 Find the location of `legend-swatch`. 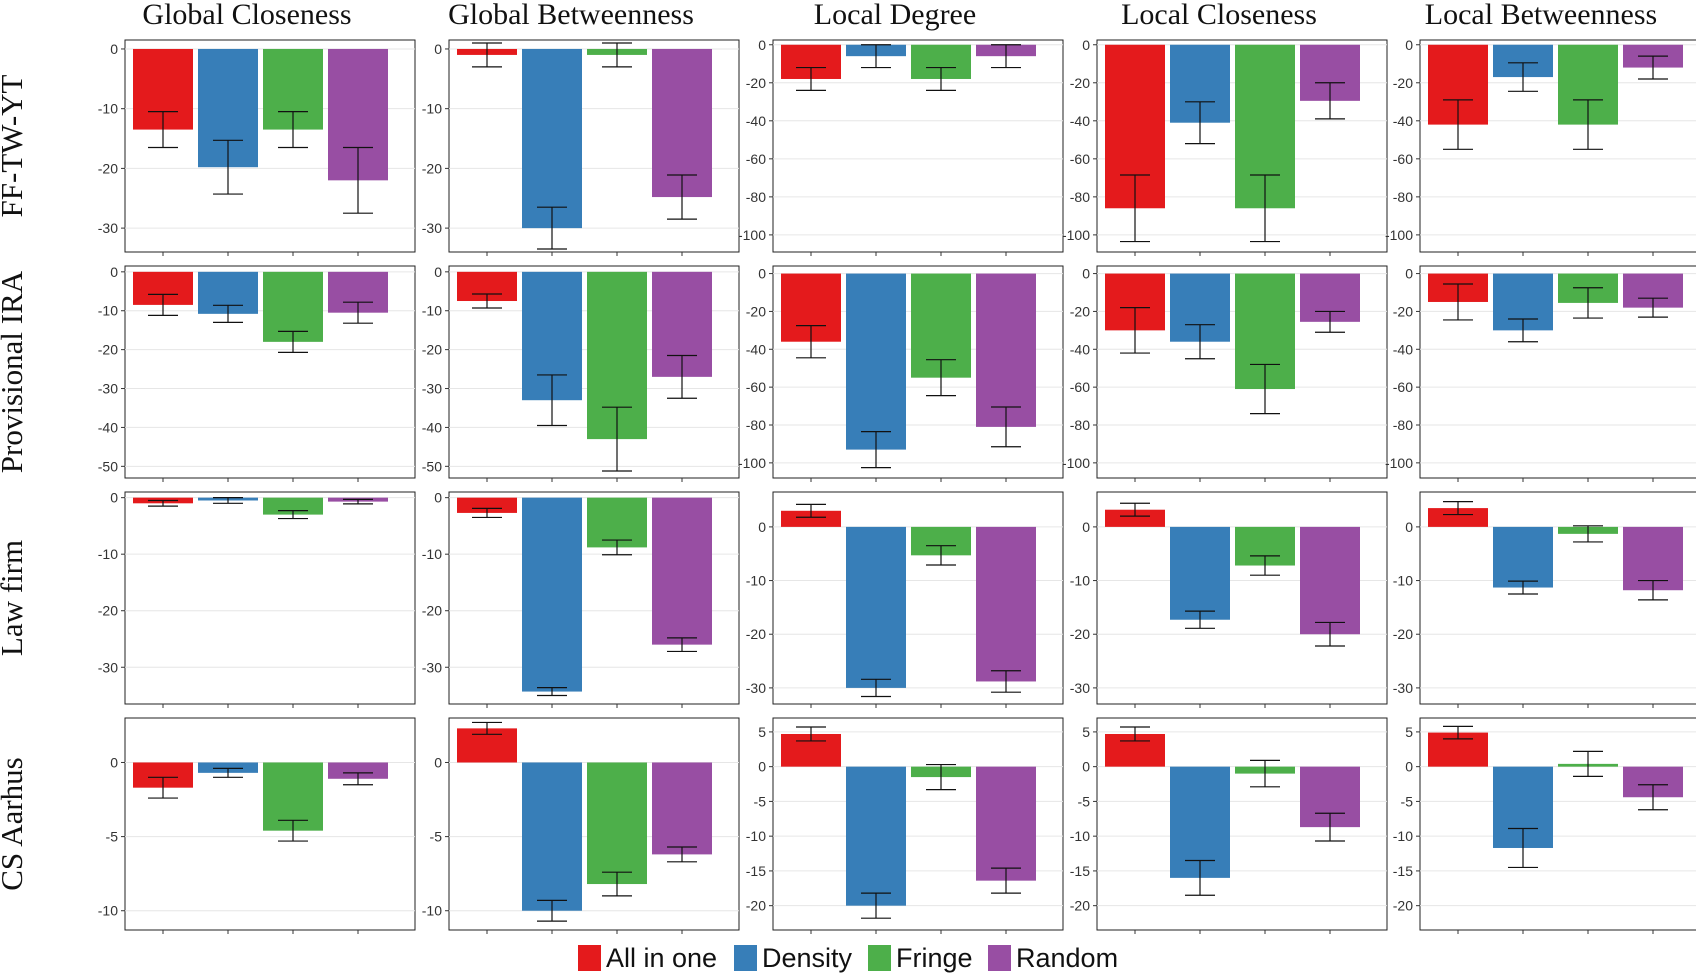

legend-swatch is located at coordinates (879, 958).